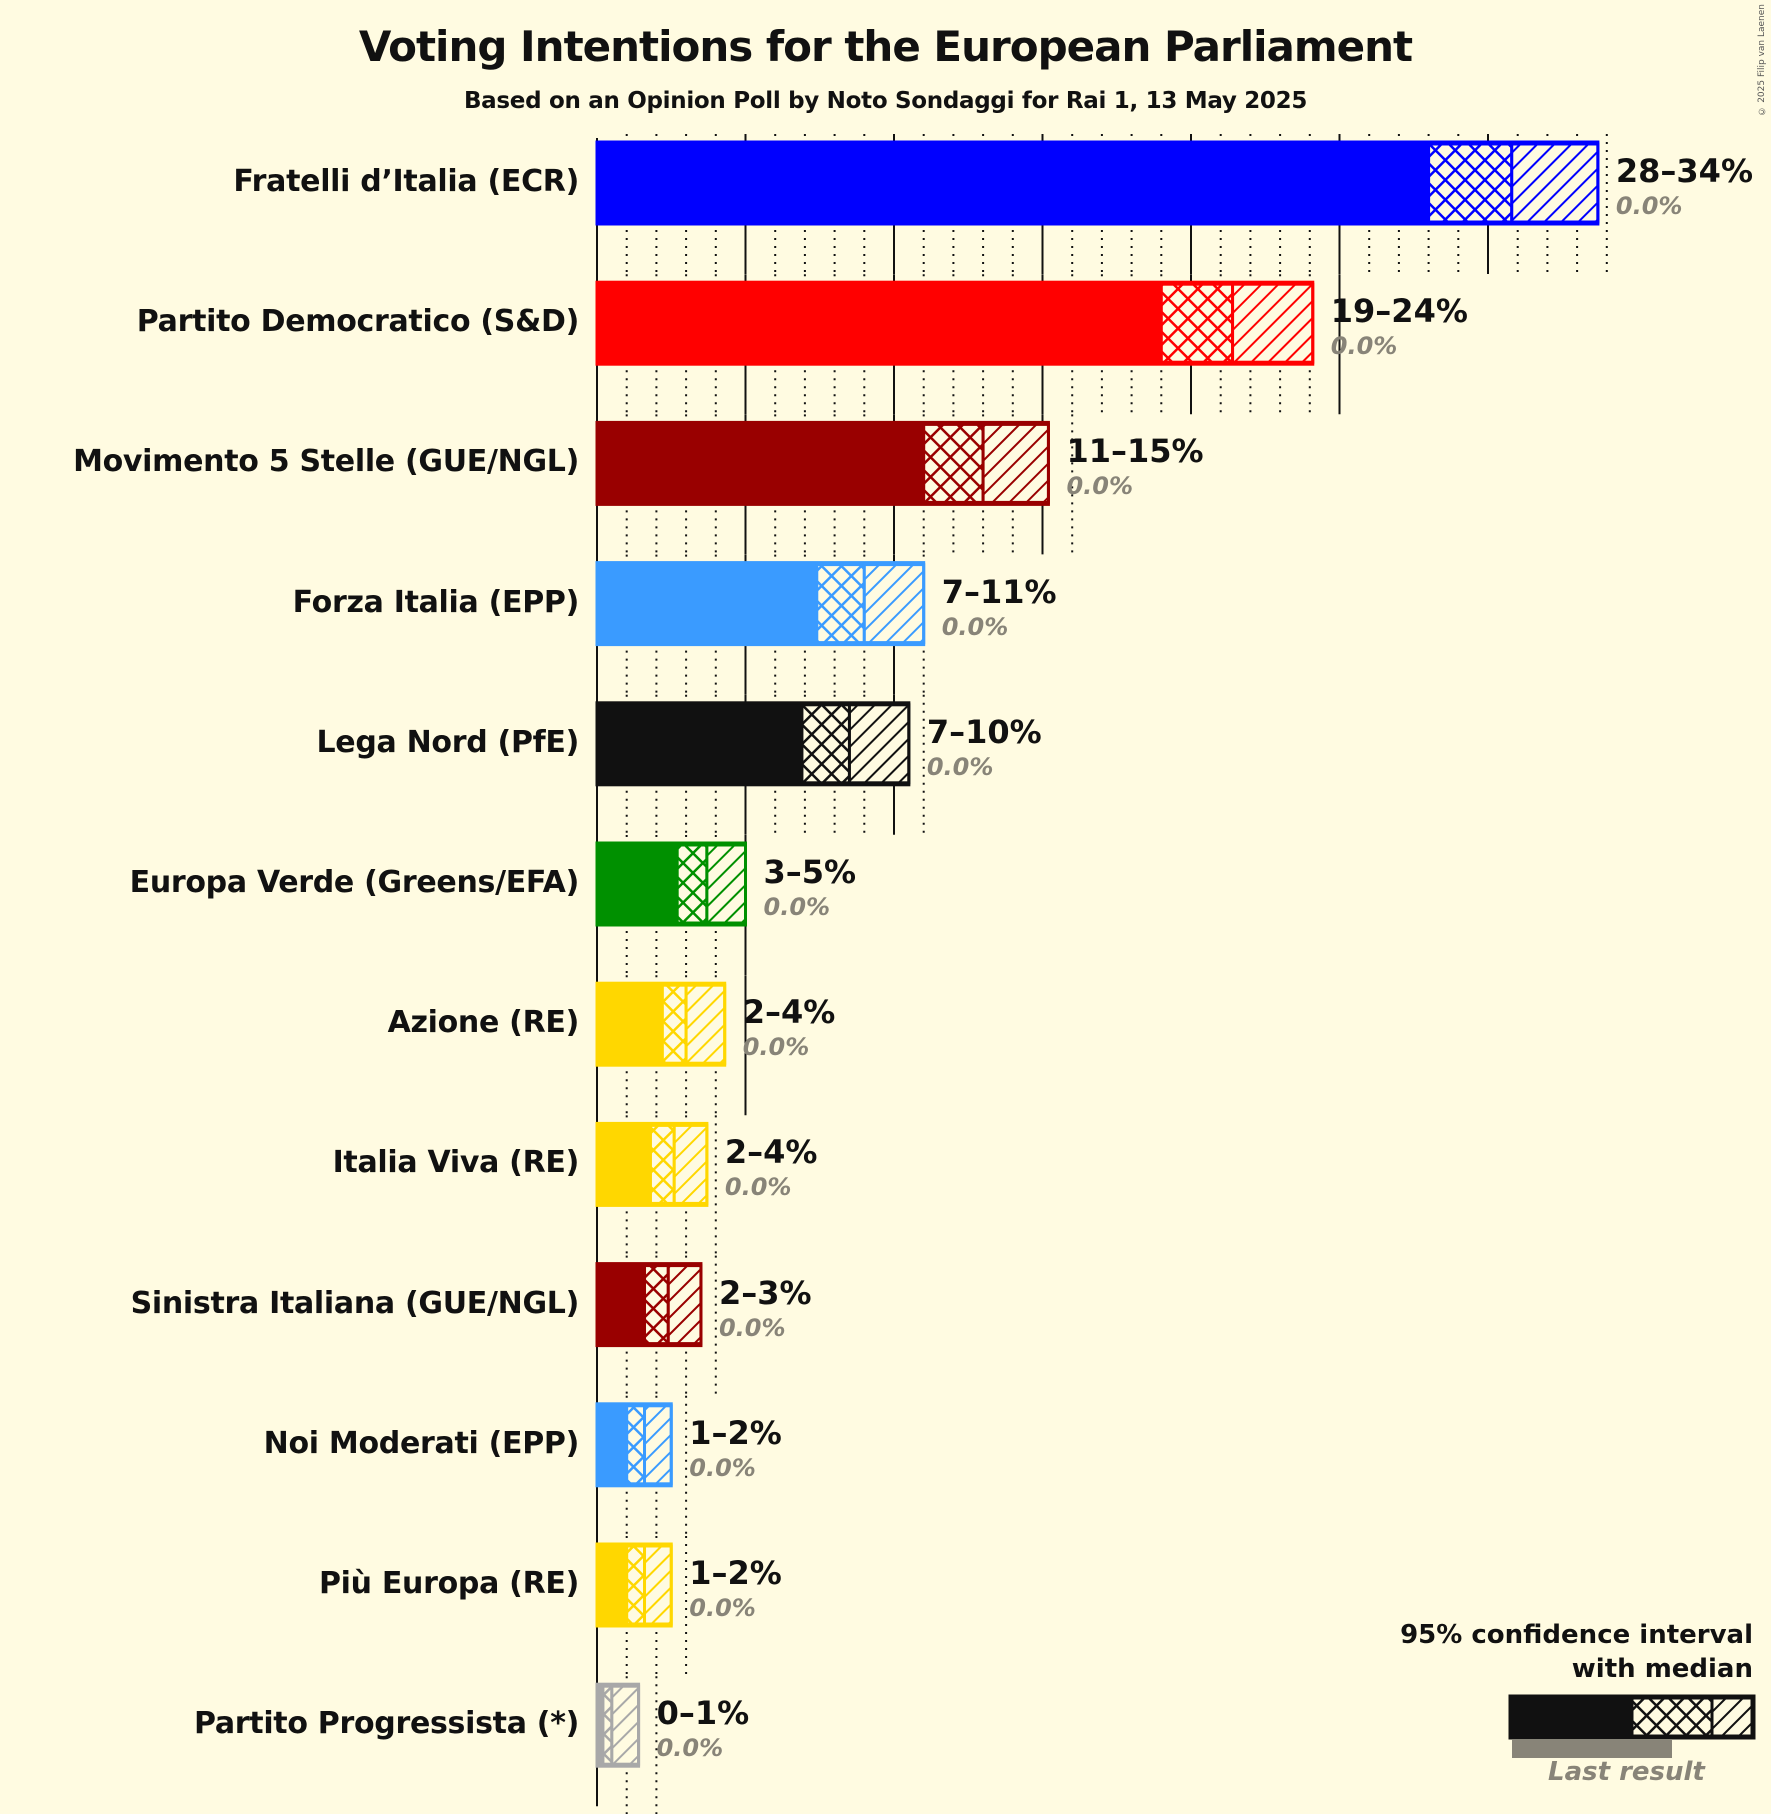 The height and width of the screenshot is (1814, 1771). Describe the element at coordinates (456, 1163) in the screenshot. I see `party-label: Italia Viva (RE)` at that location.